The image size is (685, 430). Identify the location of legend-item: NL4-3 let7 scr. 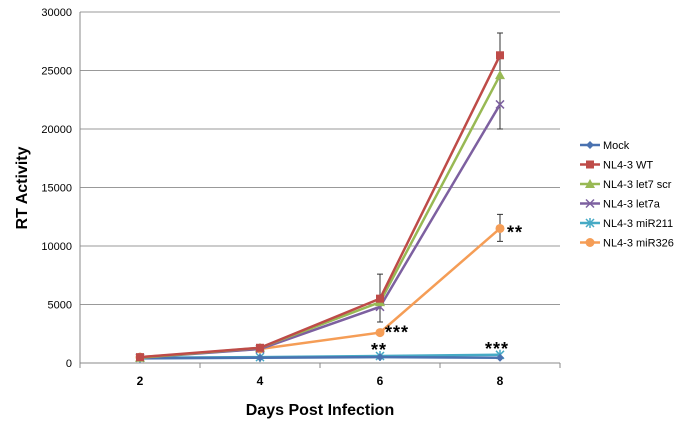
(626, 185).